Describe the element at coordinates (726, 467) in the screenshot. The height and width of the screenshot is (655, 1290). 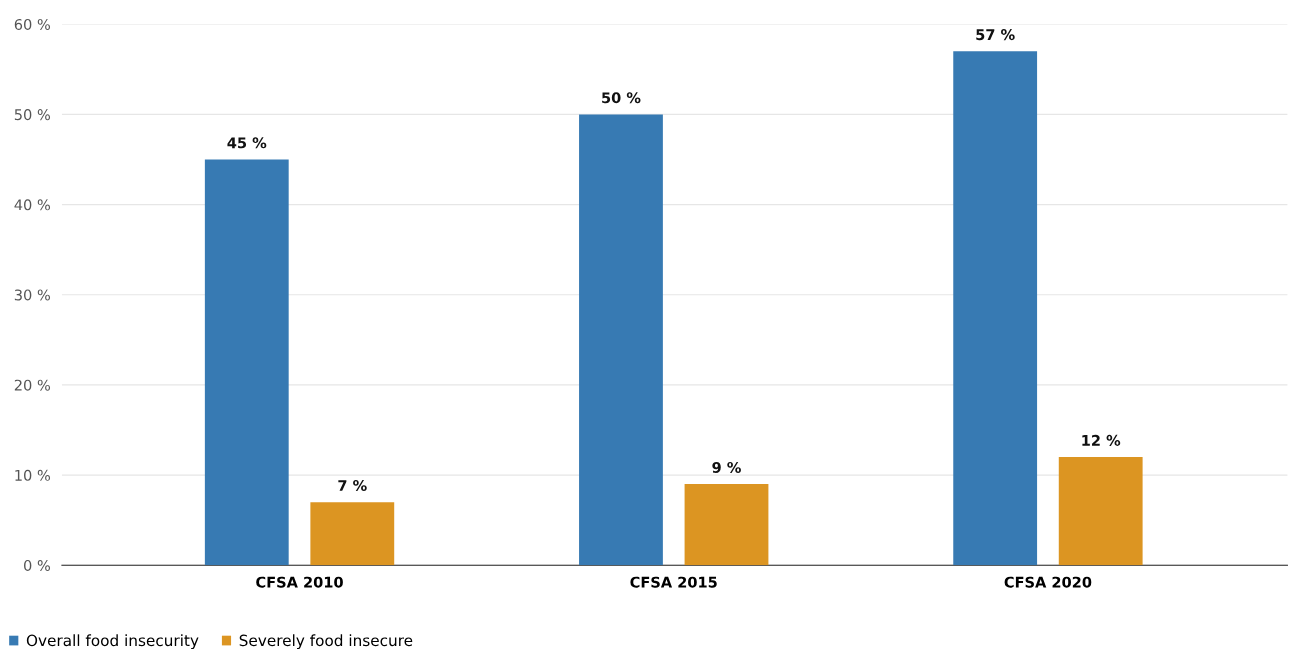
I see `data-label: 9 %` at that location.